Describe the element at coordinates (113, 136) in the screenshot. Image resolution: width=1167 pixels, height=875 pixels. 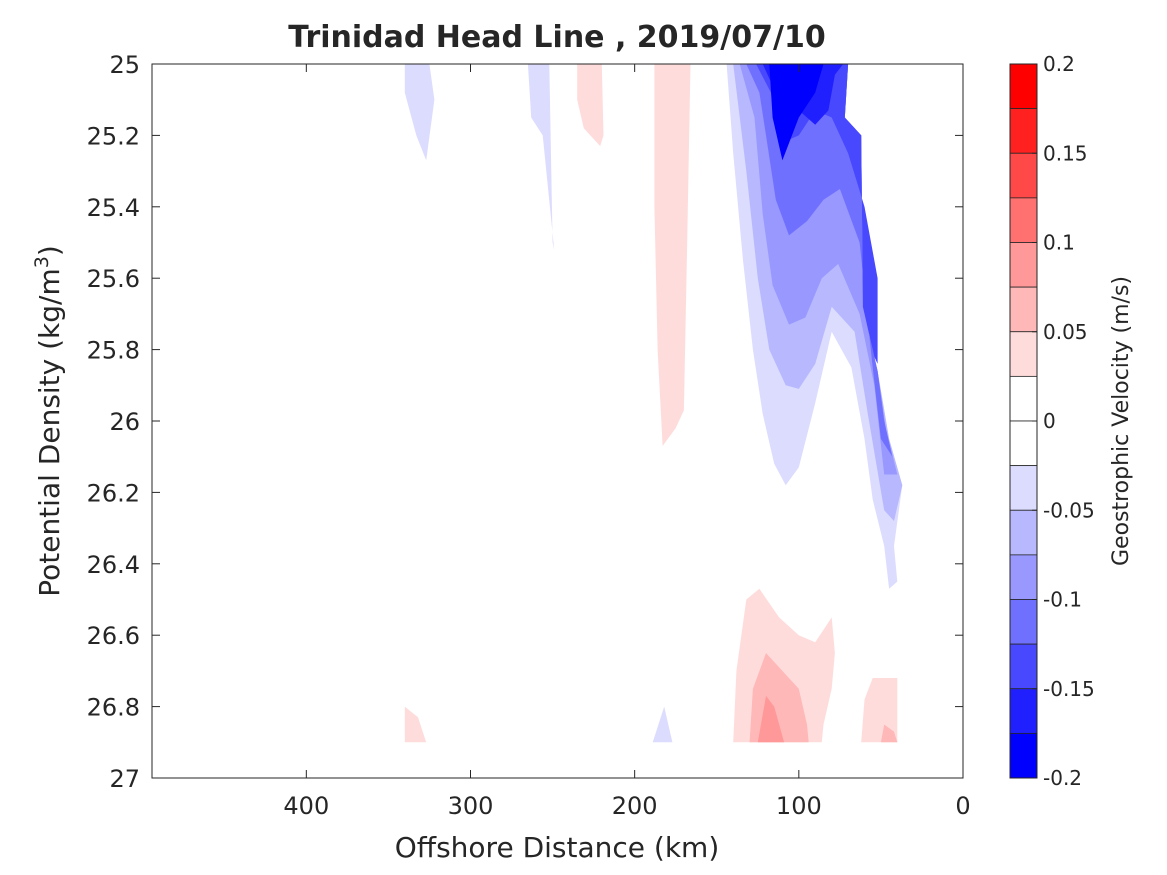
I see `y-tick-label: 25.2` at that location.